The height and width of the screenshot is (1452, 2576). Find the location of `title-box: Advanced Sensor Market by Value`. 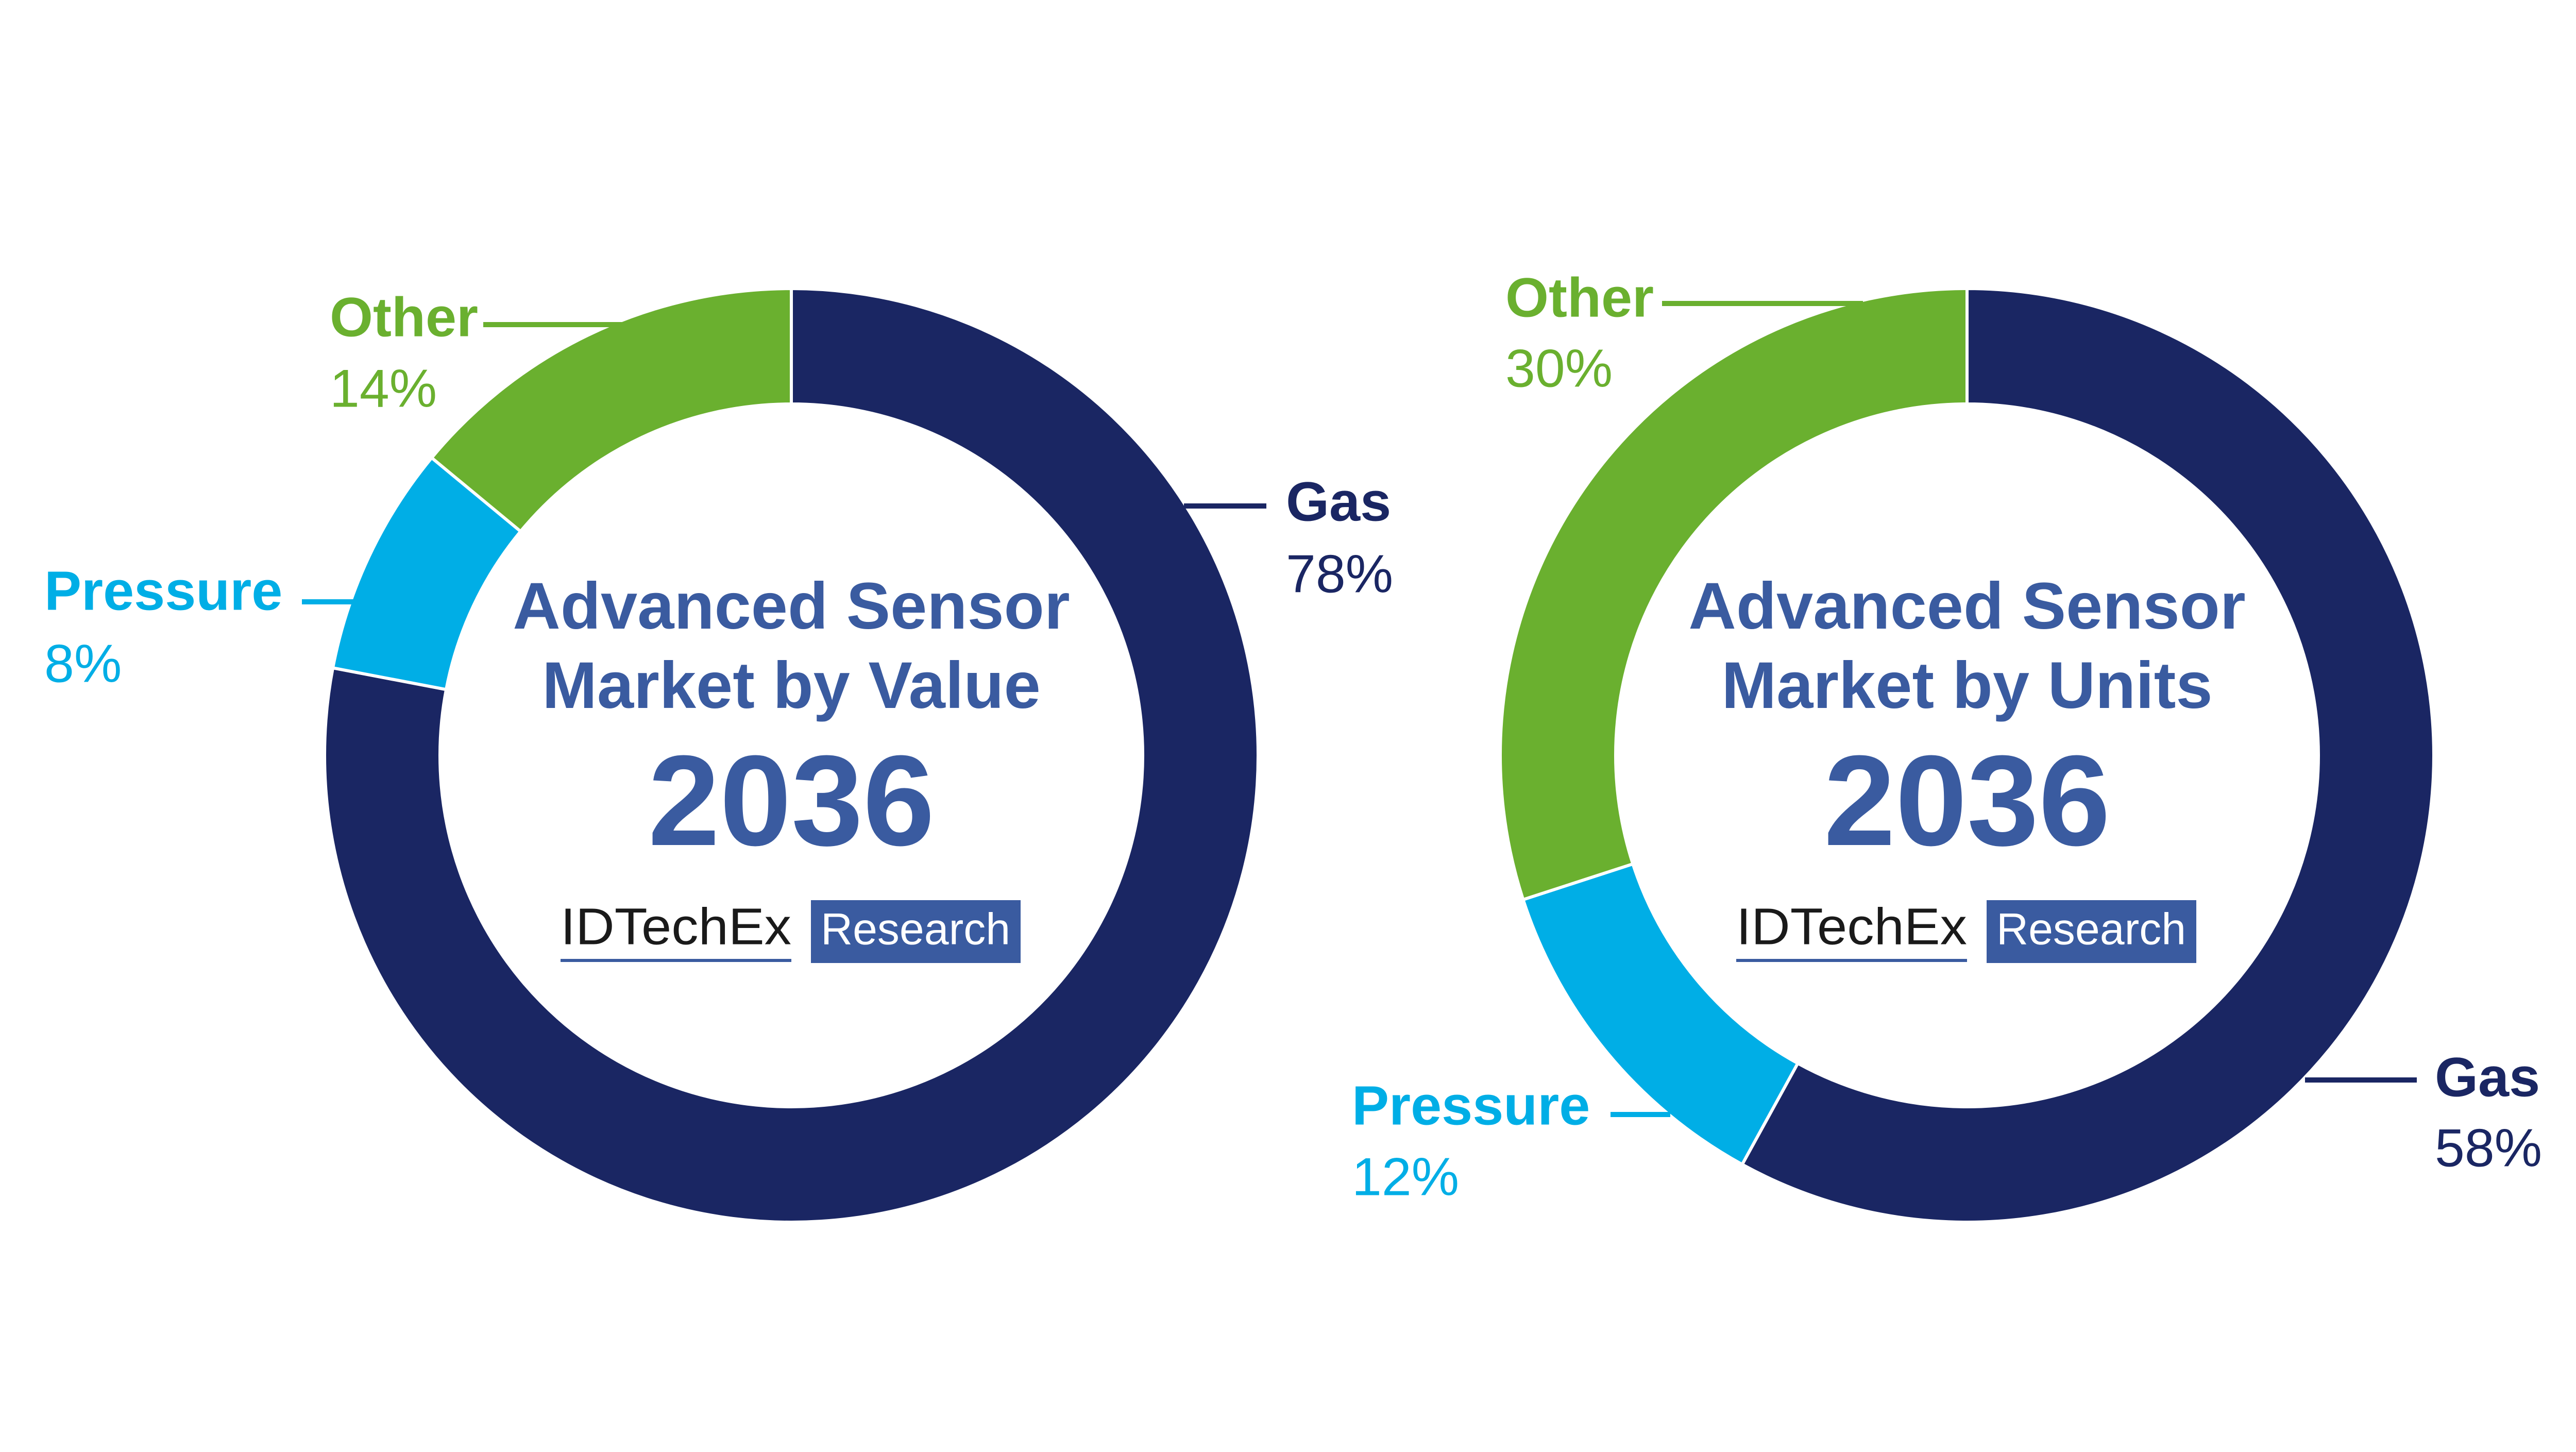

title-box: Advanced Sensor Market by Value is located at coordinates (791, 645).